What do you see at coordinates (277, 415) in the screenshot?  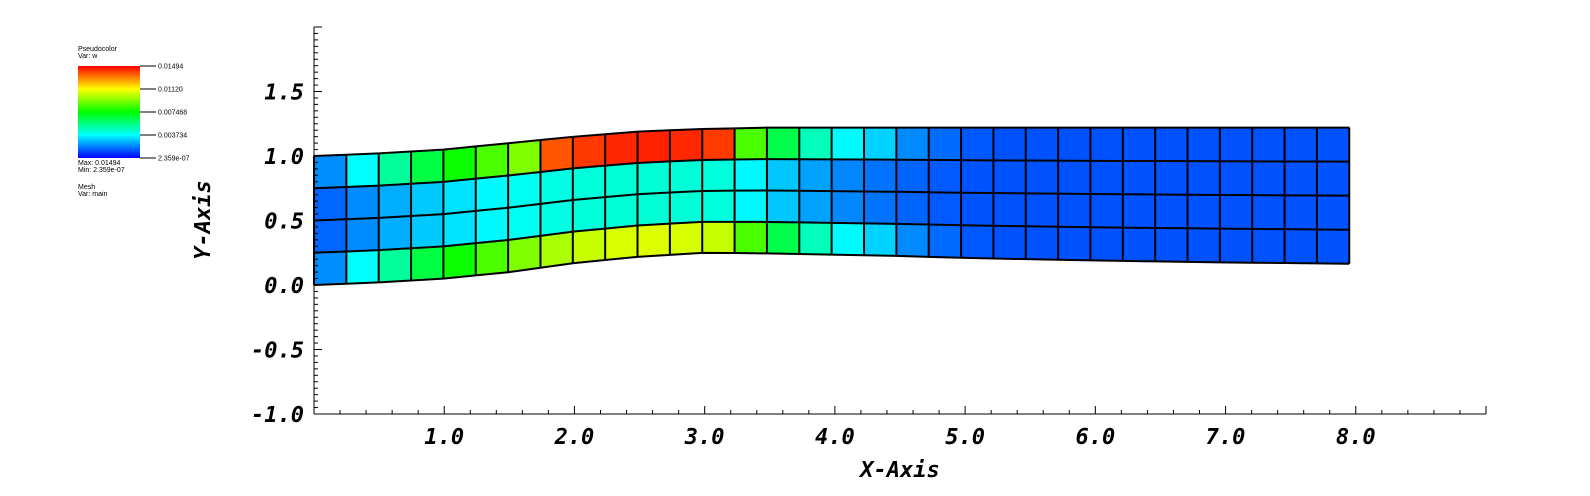 I see `y-tick-label: -1.0` at bounding box center [277, 415].